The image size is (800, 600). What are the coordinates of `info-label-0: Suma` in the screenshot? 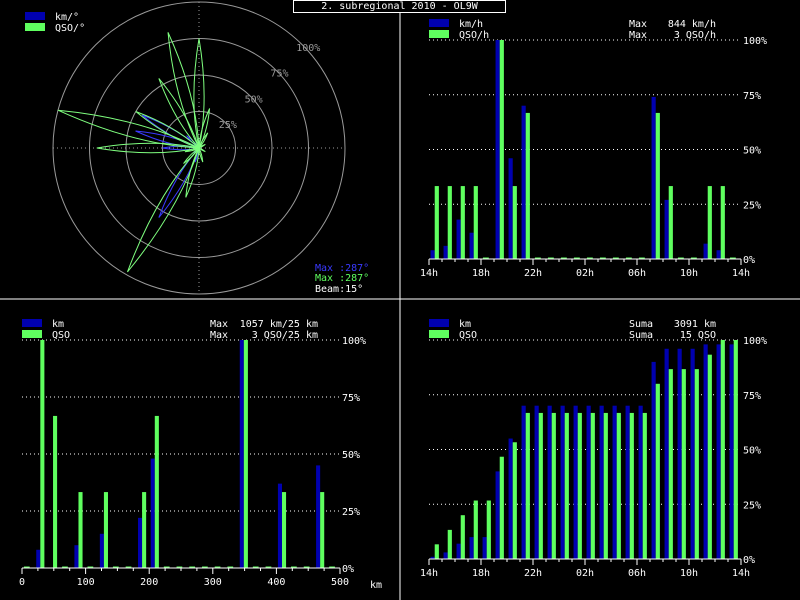 It's located at (641, 324).